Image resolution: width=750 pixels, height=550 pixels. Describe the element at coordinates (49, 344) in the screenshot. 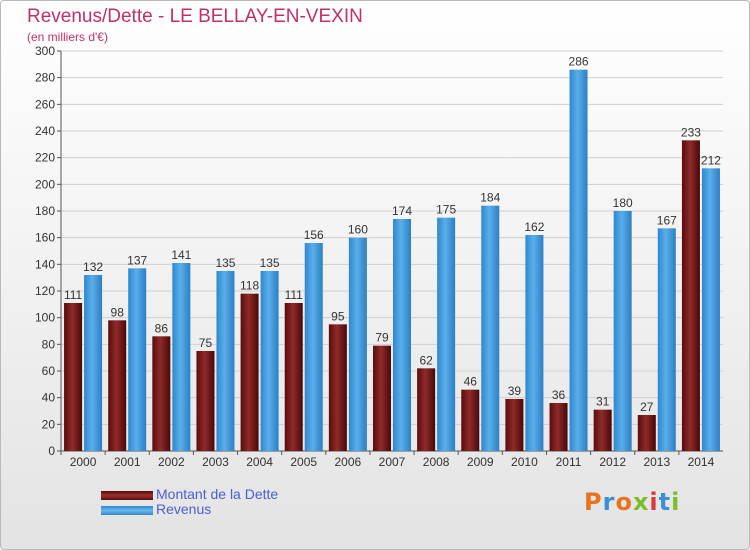

I see `y-tick-label: 80` at that location.